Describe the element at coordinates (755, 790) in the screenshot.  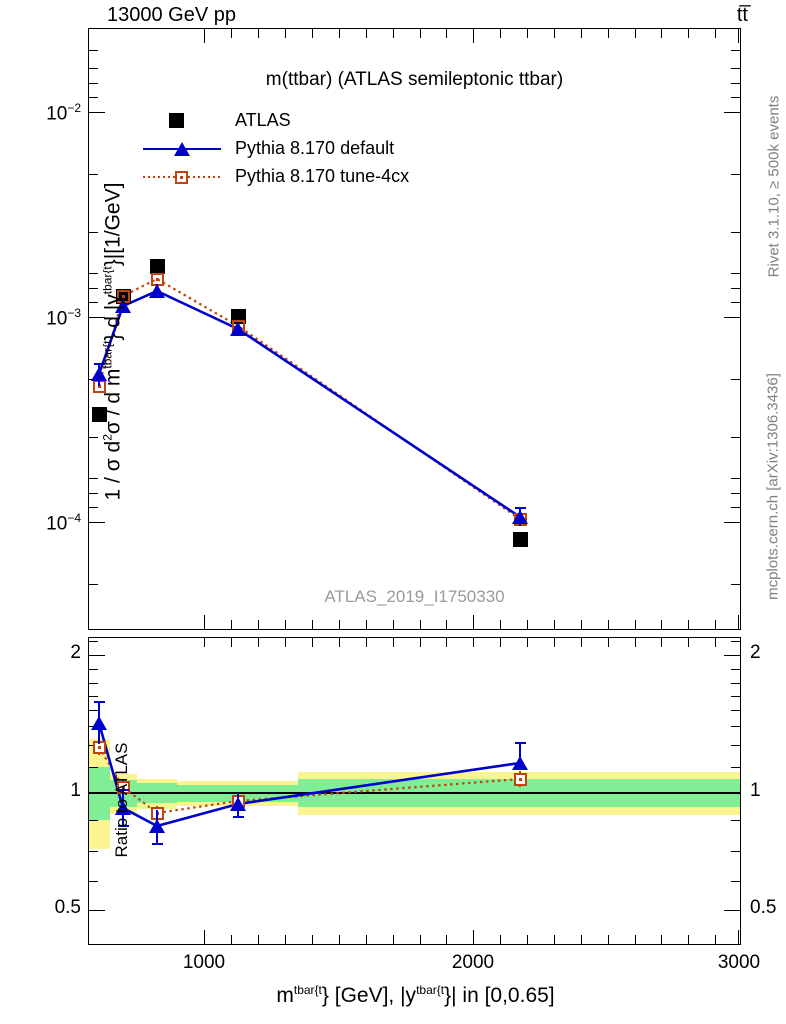
I see `ratio-y-tick-label-right: 1` at that location.